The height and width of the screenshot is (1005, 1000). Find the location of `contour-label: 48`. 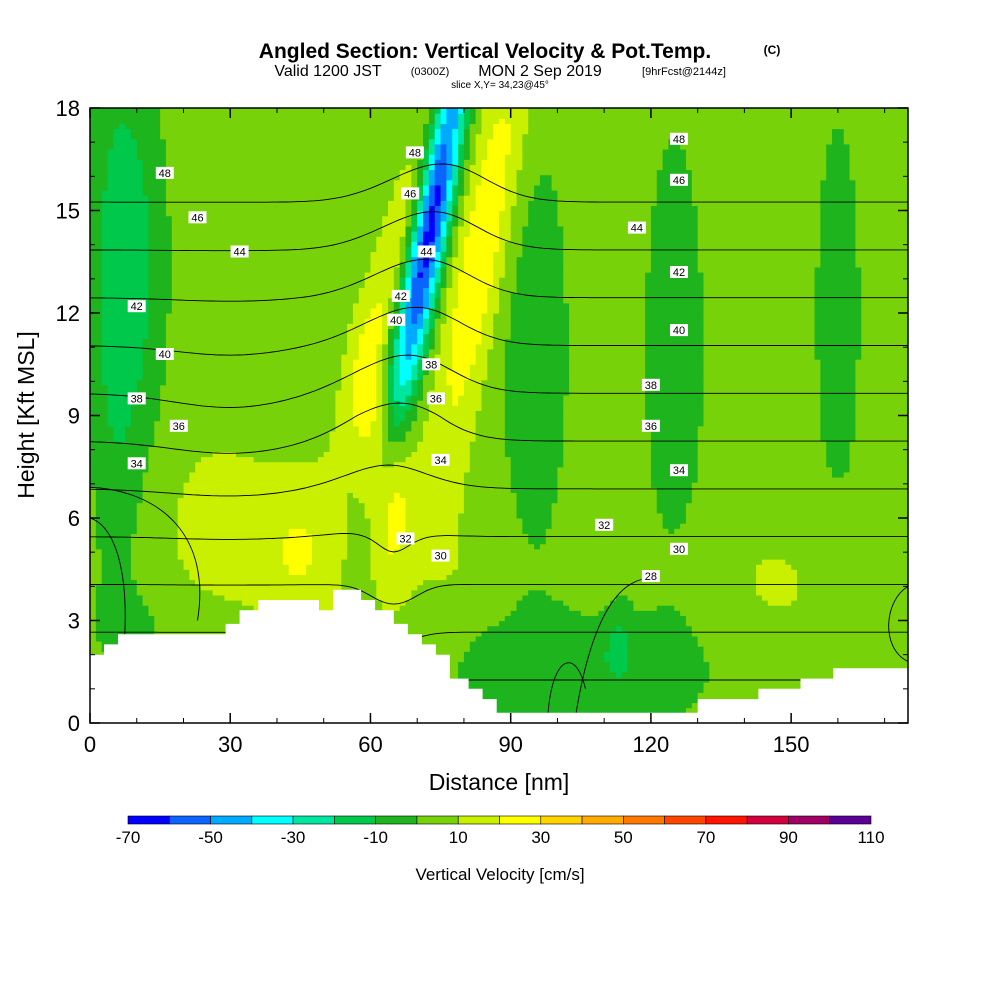

contour-label: 48 is located at coordinates (415, 153).